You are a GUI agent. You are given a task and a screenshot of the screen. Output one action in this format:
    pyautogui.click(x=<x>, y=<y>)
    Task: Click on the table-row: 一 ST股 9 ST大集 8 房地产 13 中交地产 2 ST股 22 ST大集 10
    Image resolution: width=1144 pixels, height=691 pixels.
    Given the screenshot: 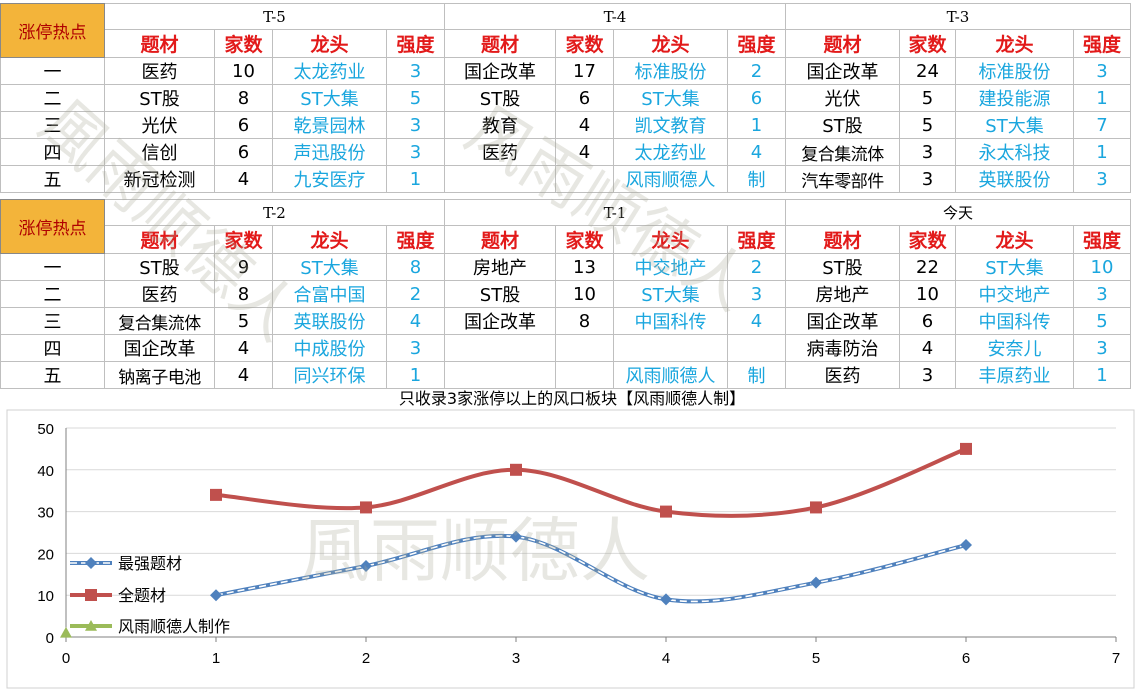 What is the action you would take?
    pyautogui.click(x=566, y=267)
    